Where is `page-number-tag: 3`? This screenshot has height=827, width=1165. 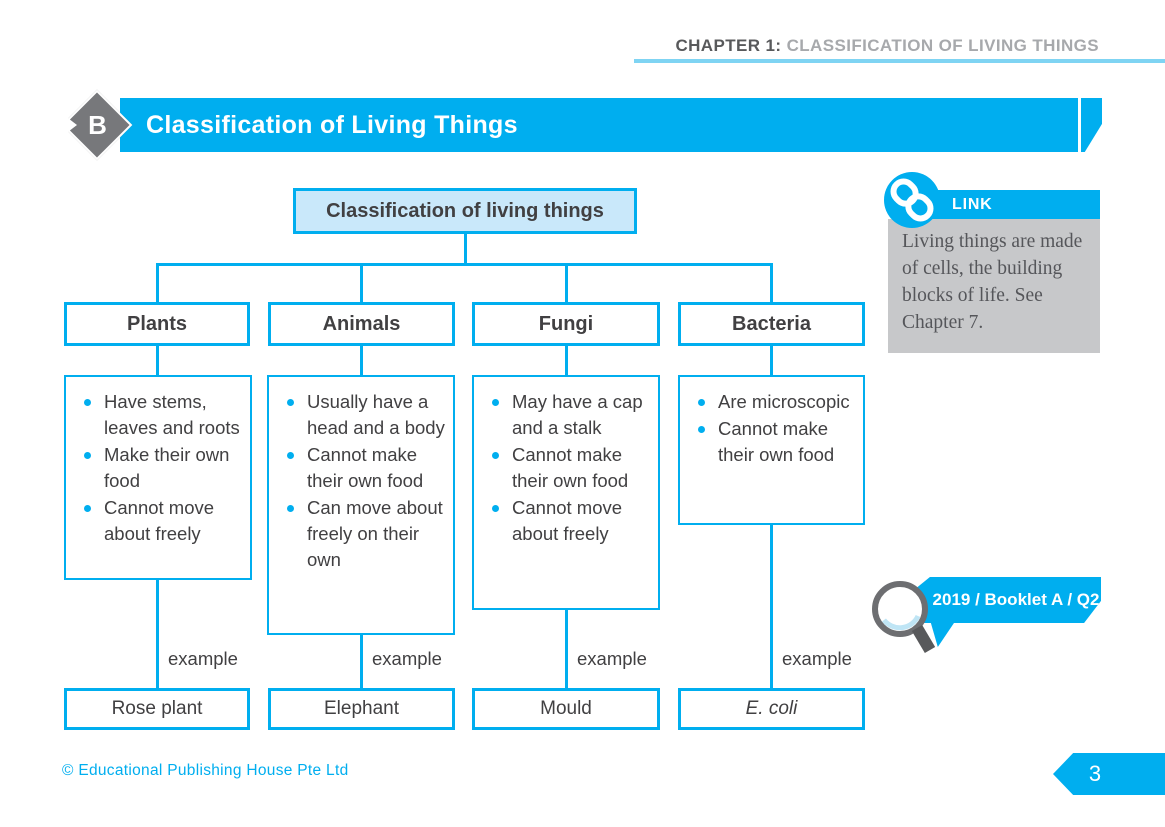
page-number-tag: 3 is located at coordinates (1109, 774).